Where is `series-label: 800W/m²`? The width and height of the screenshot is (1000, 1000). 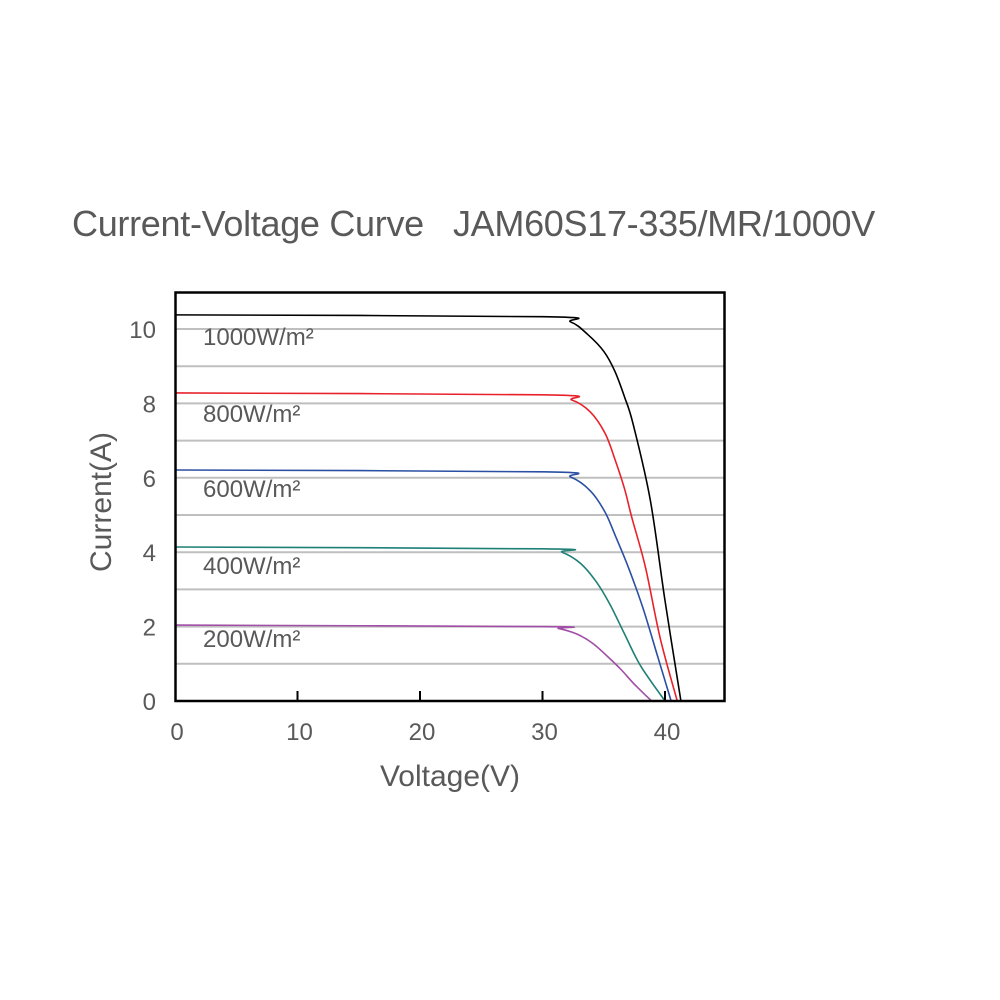
series-label: 800W/m² is located at coordinates (251, 414).